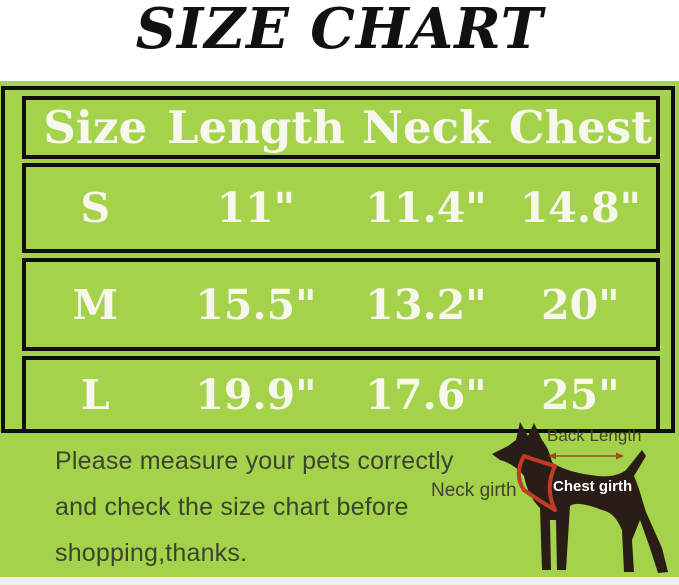  What do you see at coordinates (536, 483) in the screenshot?
I see `harness-straps` at bounding box center [536, 483].